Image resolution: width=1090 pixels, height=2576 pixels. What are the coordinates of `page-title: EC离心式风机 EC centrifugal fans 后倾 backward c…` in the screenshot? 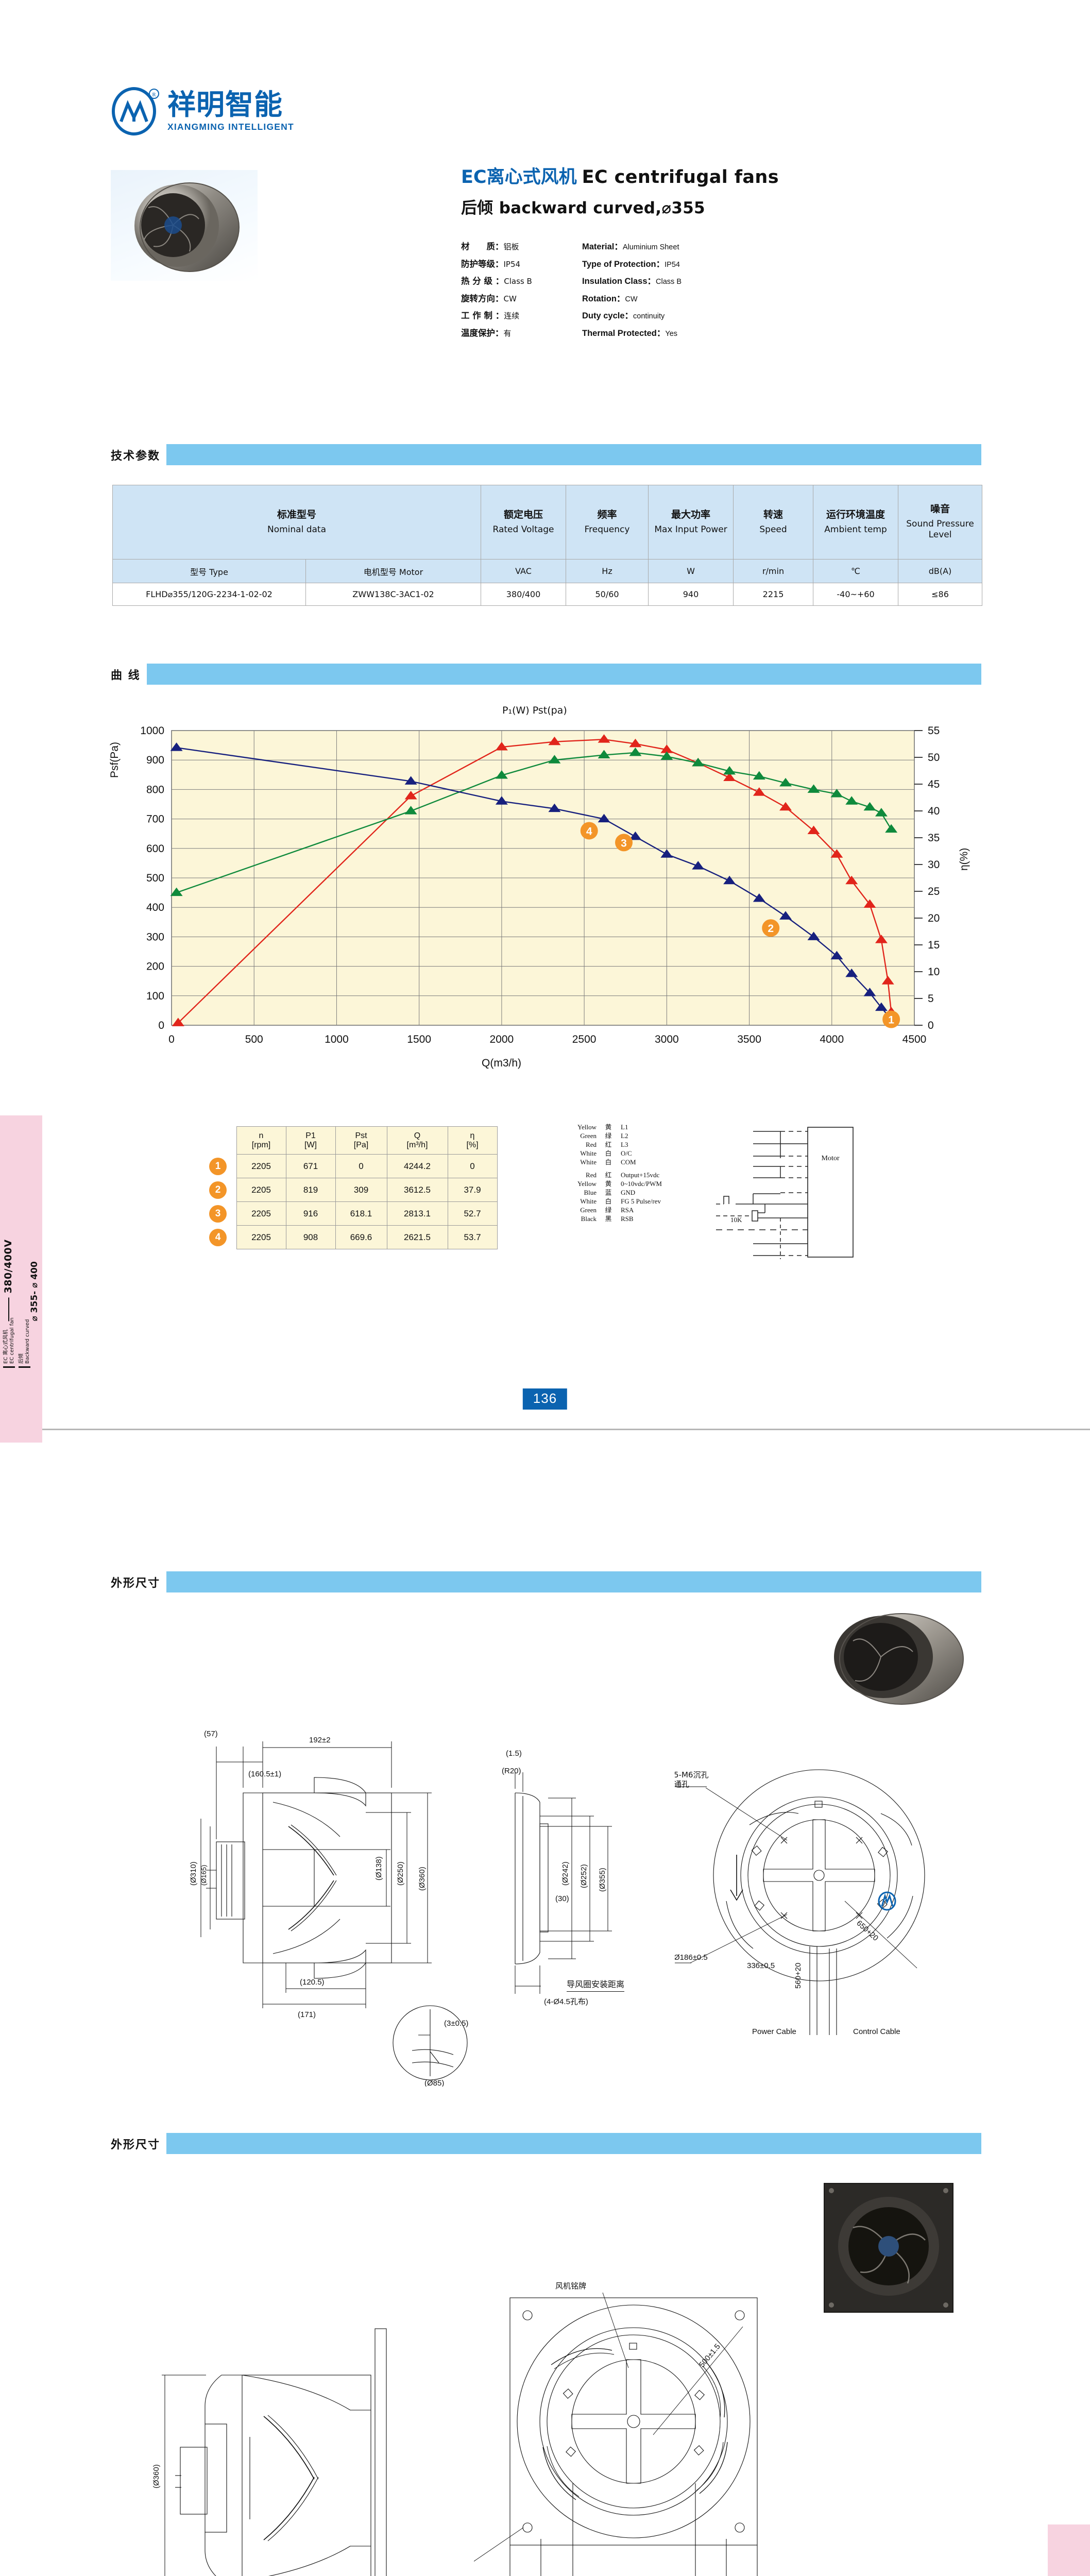 It's located at (620, 193).